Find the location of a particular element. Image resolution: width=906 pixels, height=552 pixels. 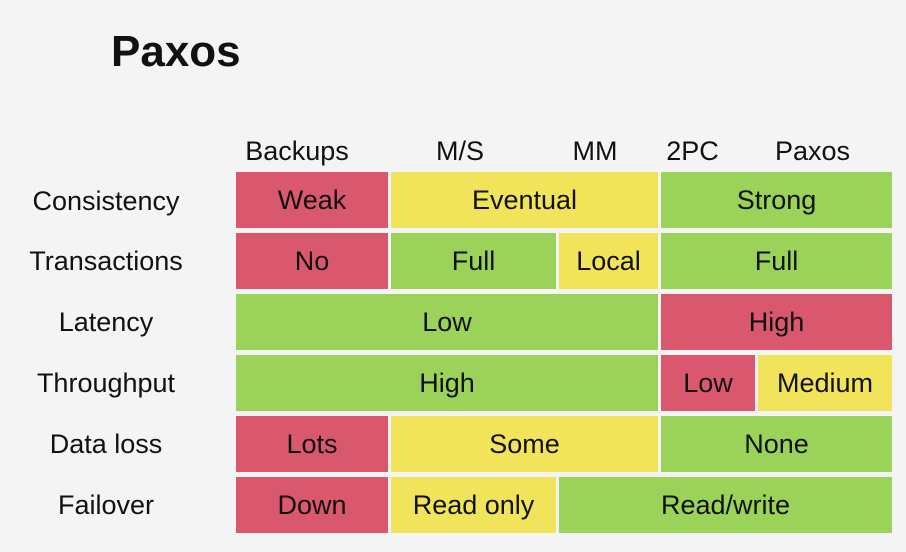

cell-transactions-local: Local is located at coordinates (608, 261).